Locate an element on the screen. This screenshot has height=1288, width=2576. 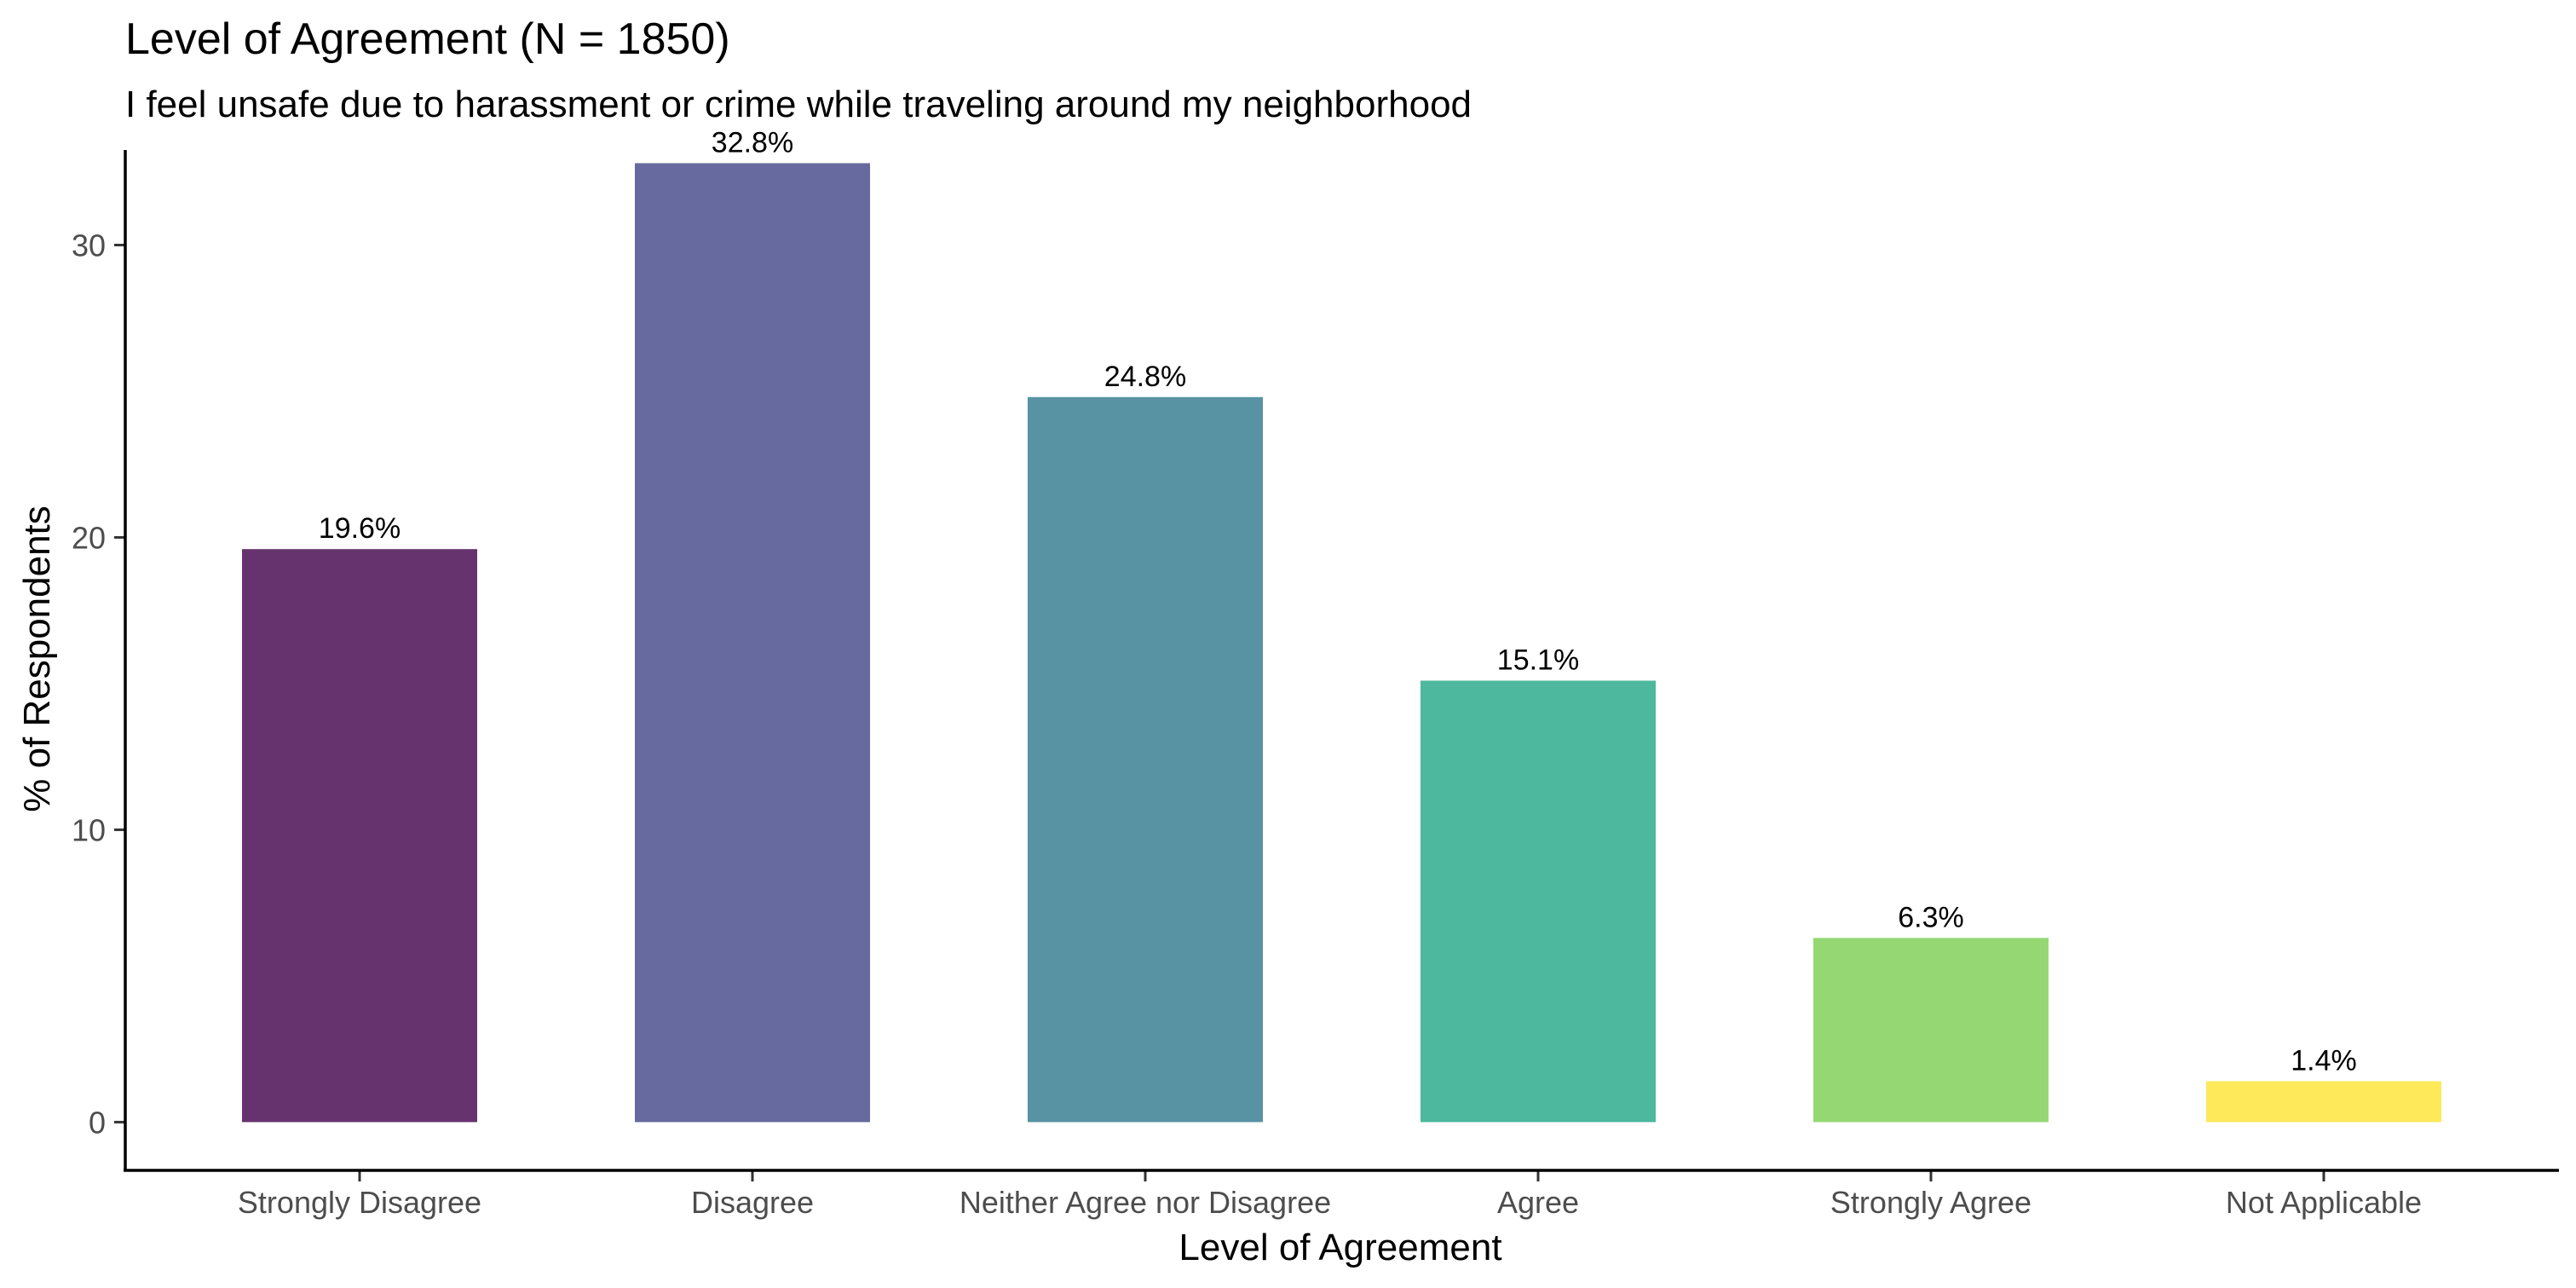
y-axis-ticks: 0 10 20 30 is located at coordinates (98, 684).